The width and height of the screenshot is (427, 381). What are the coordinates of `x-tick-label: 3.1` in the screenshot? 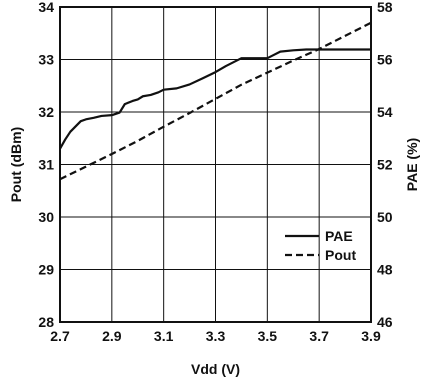 It's located at (164, 336).